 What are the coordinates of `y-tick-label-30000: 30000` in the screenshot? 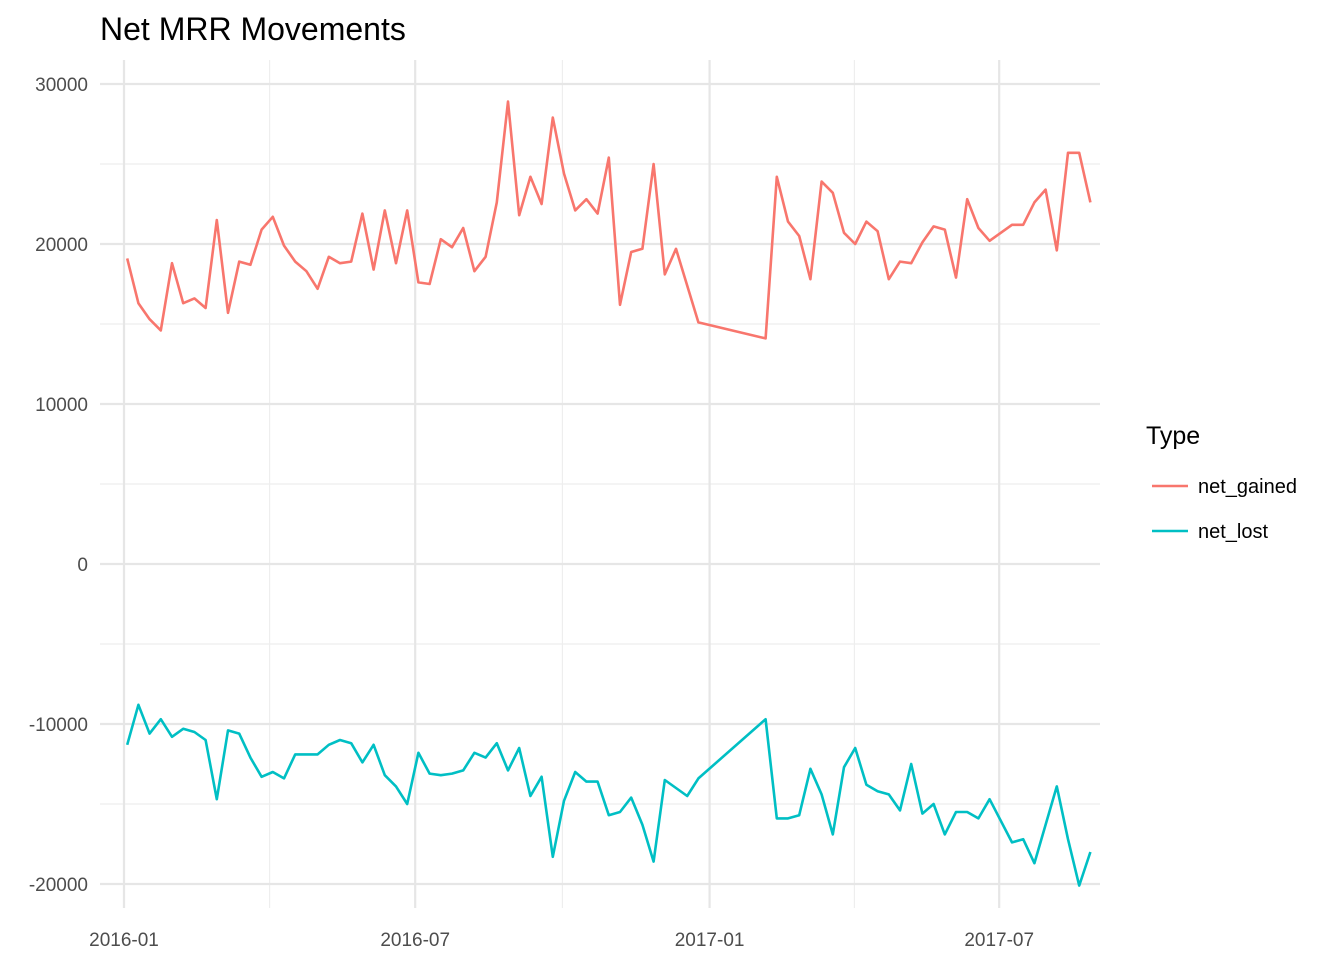 It's located at (61, 85).